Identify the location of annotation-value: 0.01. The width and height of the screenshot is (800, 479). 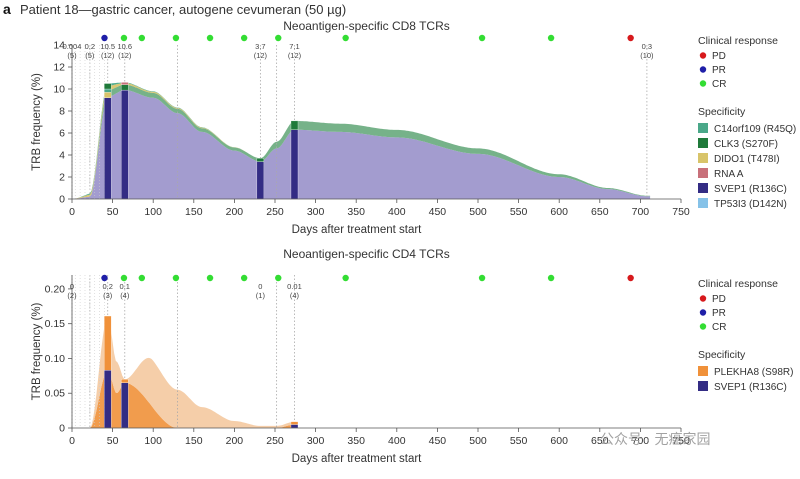
(294, 286).